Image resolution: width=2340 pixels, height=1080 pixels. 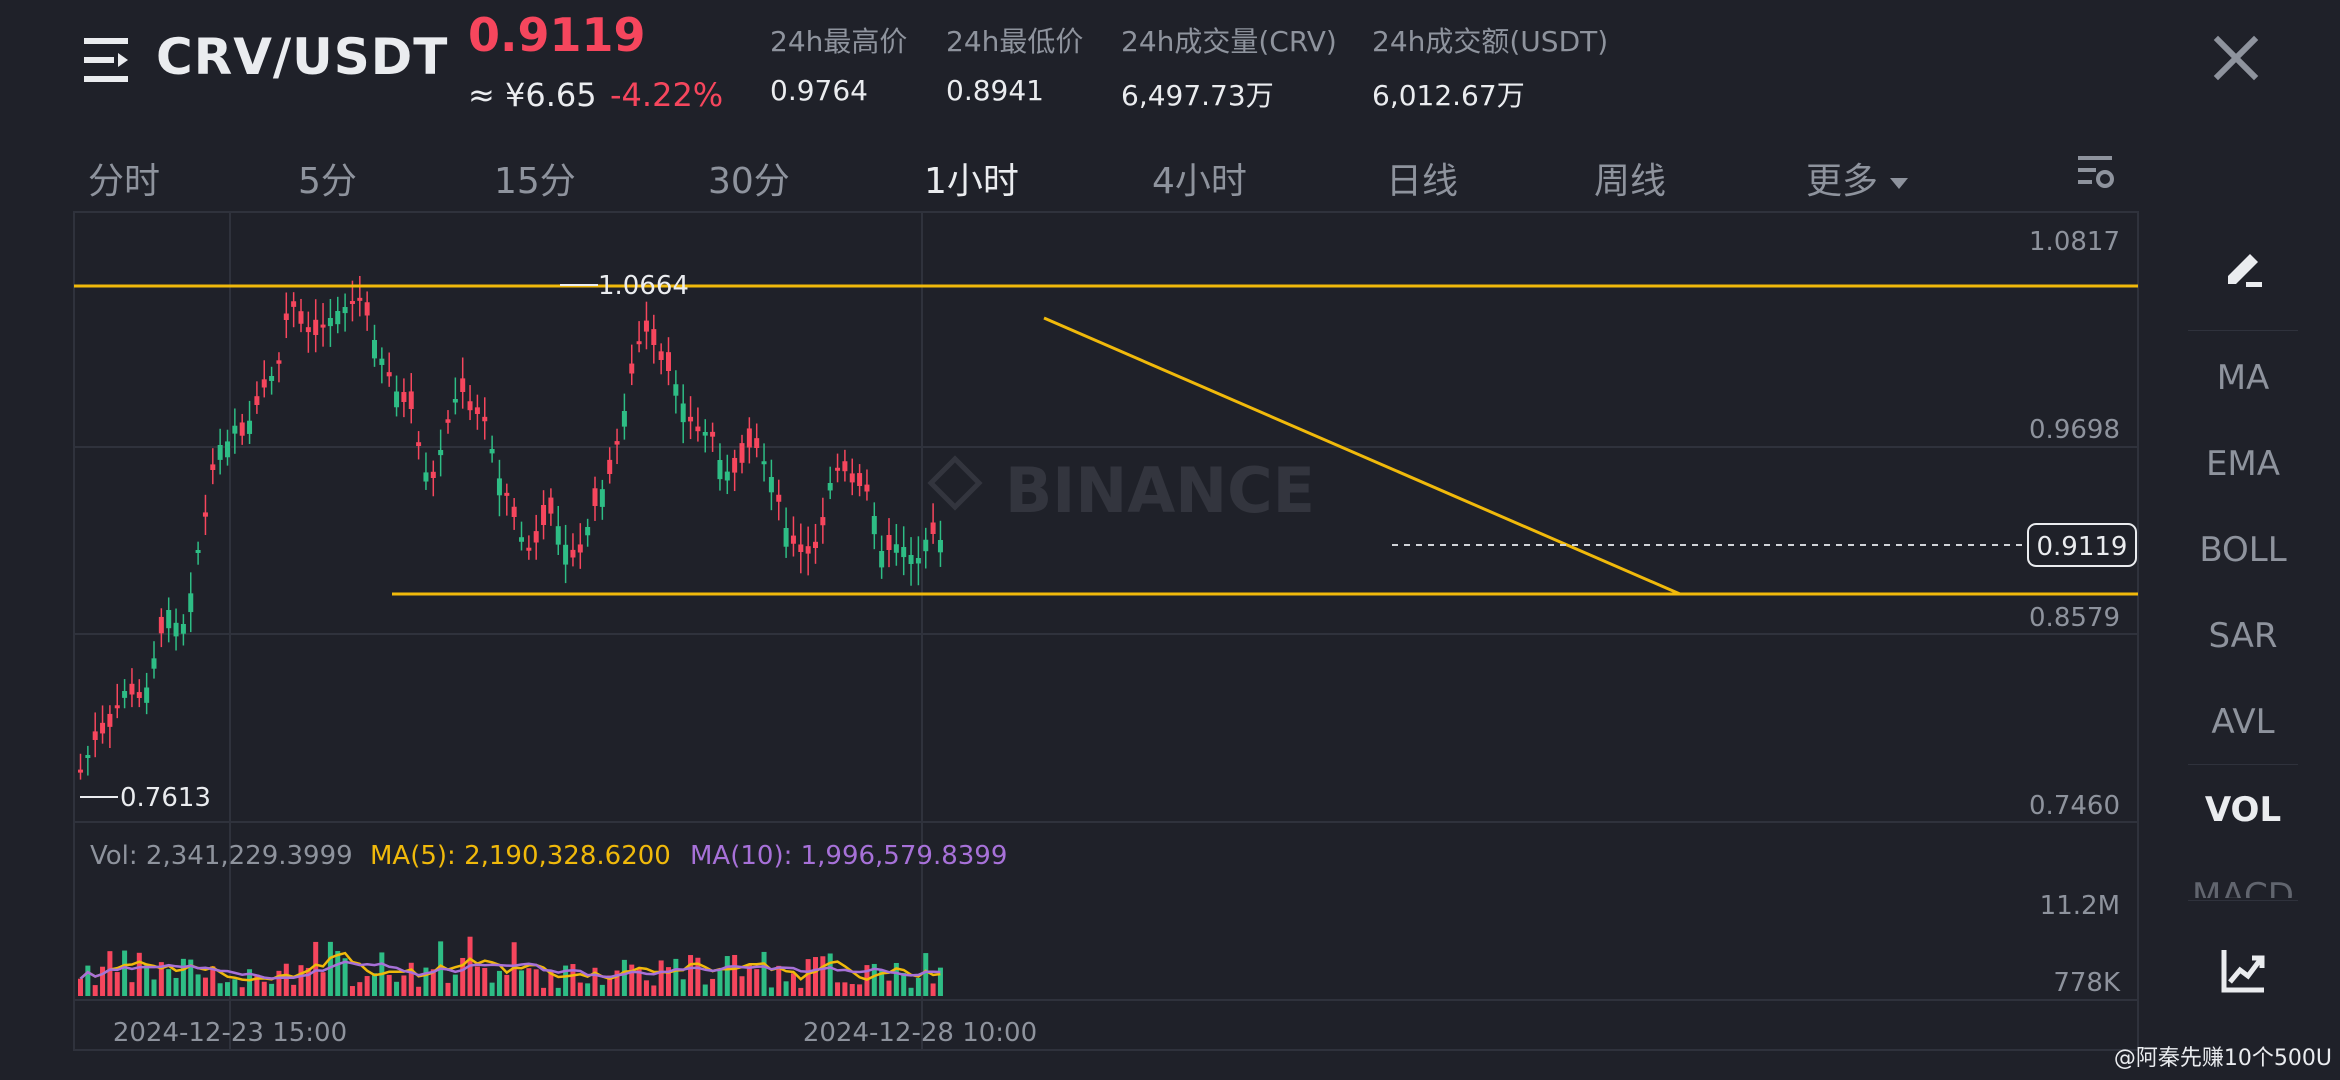 What do you see at coordinates (2243, 378) in the screenshot?
I see `indicator-ma: MA` at bounding box center [2243, 378].